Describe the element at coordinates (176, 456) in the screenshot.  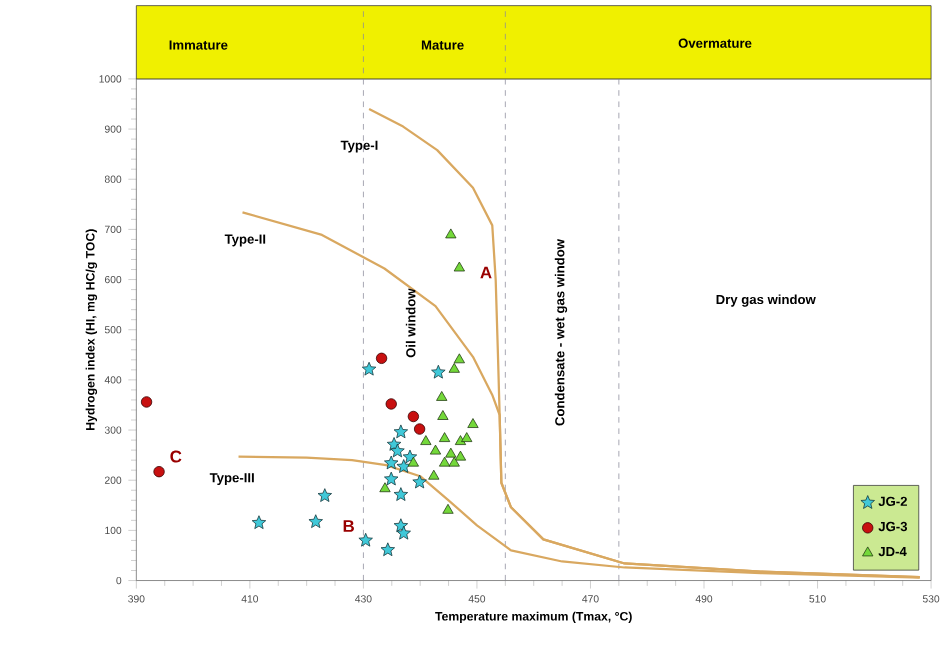
I see `annotation: C` at that location.